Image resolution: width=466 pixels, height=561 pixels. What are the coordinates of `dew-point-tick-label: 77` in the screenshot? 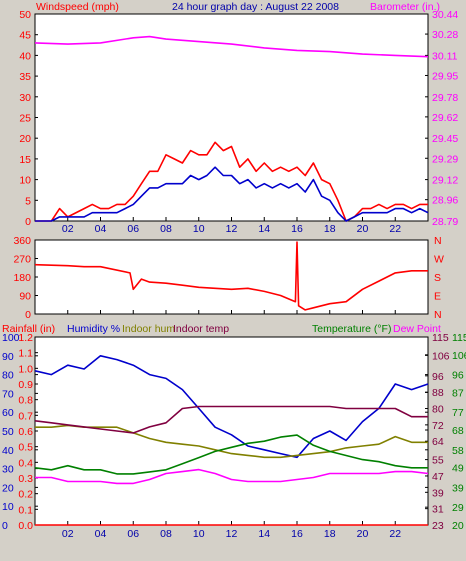 It's located at (458, 413).